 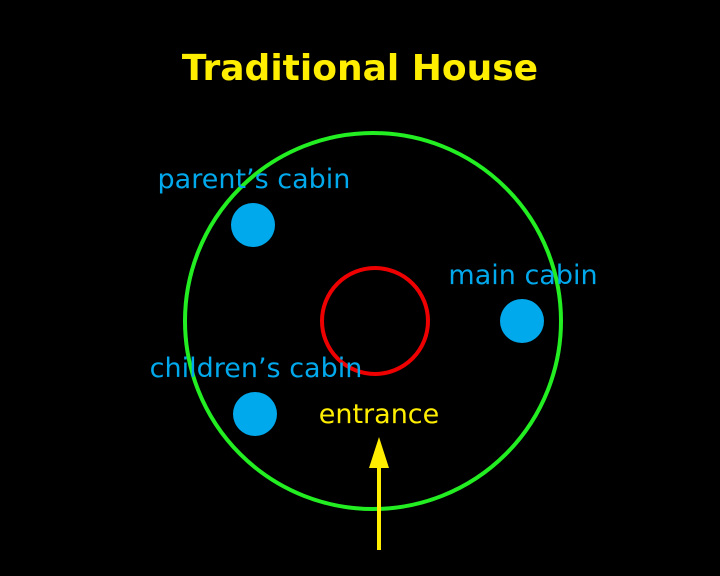 I want to click on diagram-title: Traditional House, so click(x=360, y=68).